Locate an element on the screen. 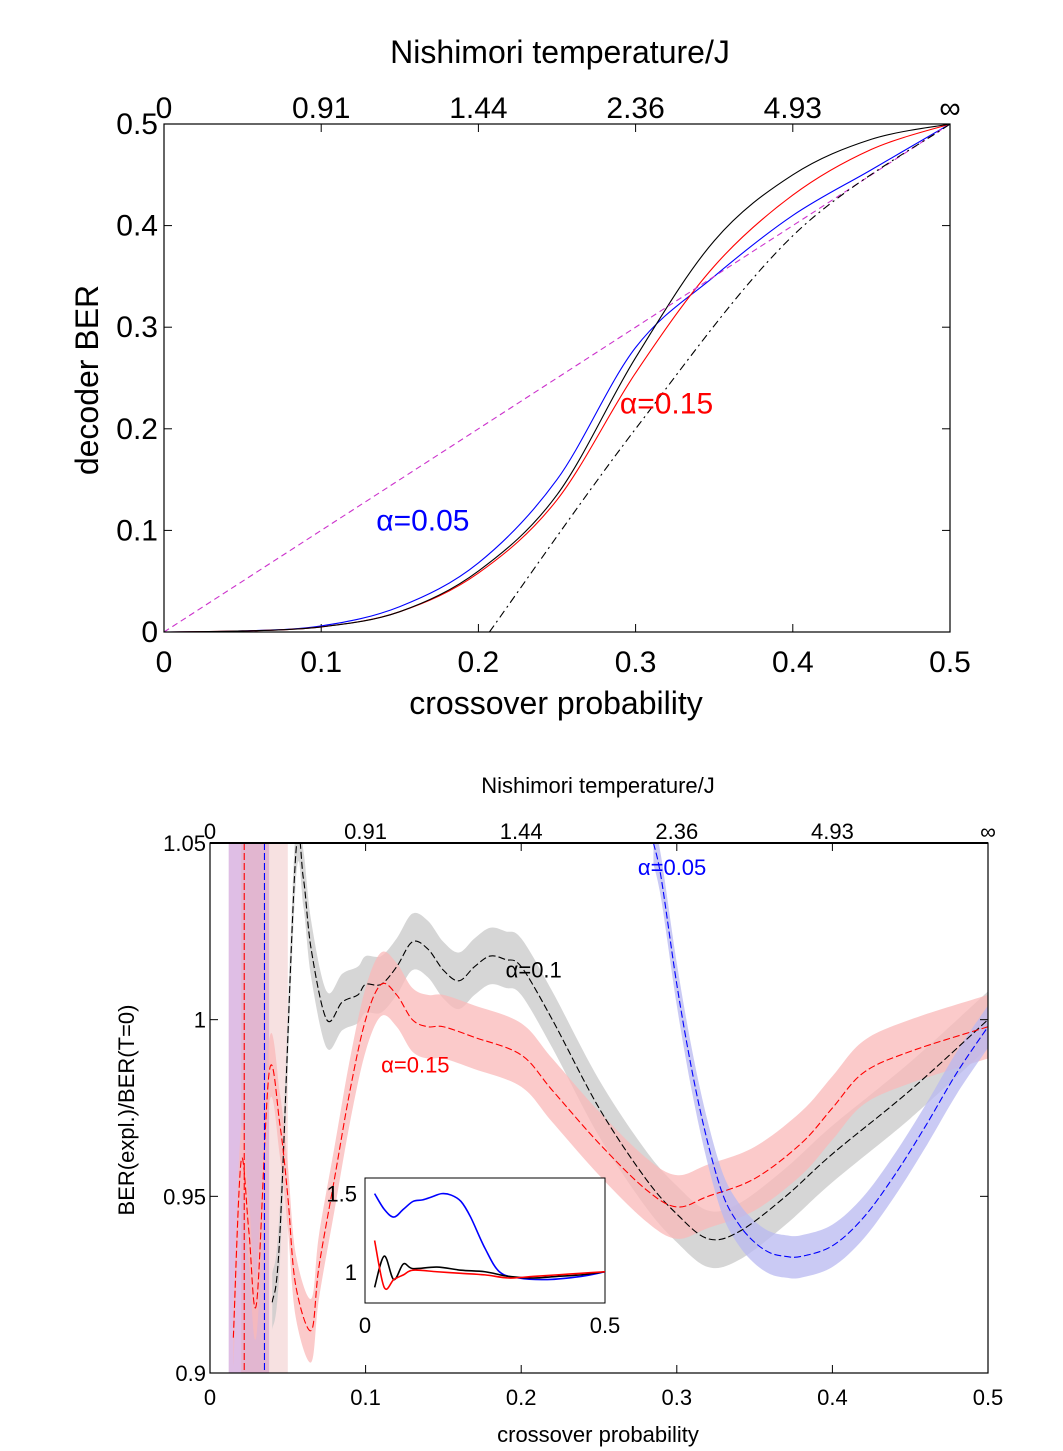 Image resolution: width=1063 pixels, height=1451 pixels. top-y-tick-label: 0.2 is located at coordinates (137, 429).